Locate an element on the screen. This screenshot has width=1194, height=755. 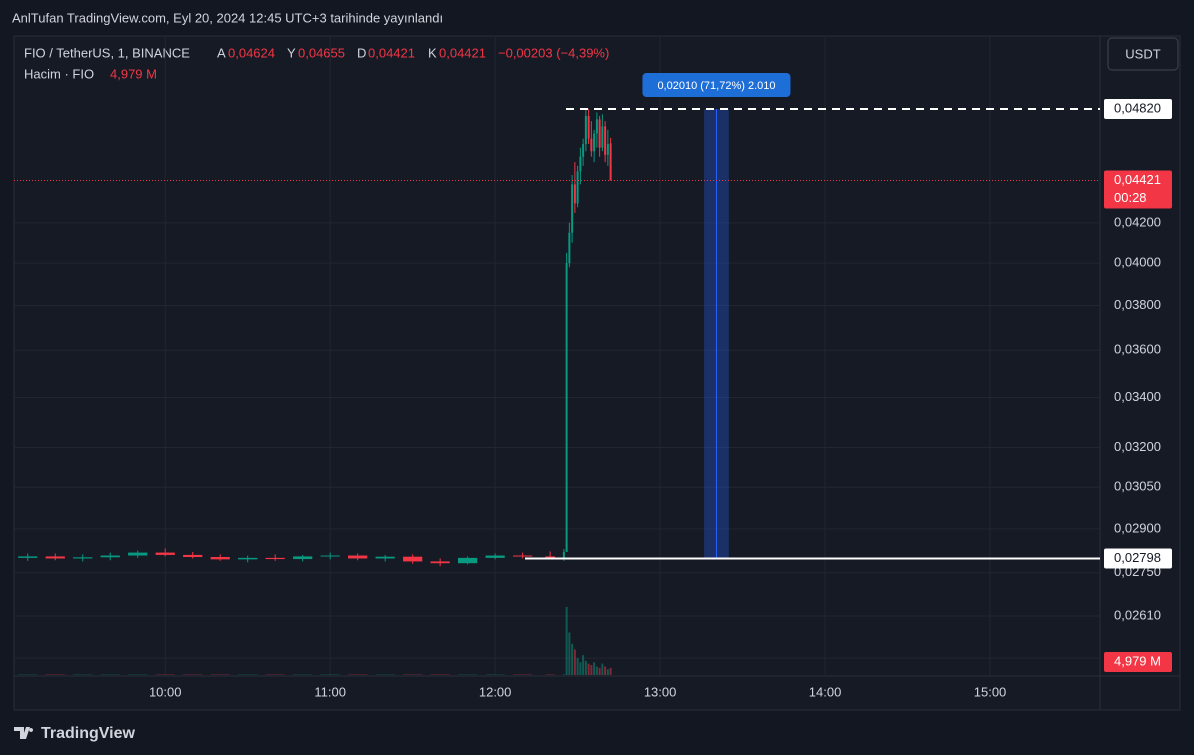
measure-label-box is located at coordinates (716, 85).